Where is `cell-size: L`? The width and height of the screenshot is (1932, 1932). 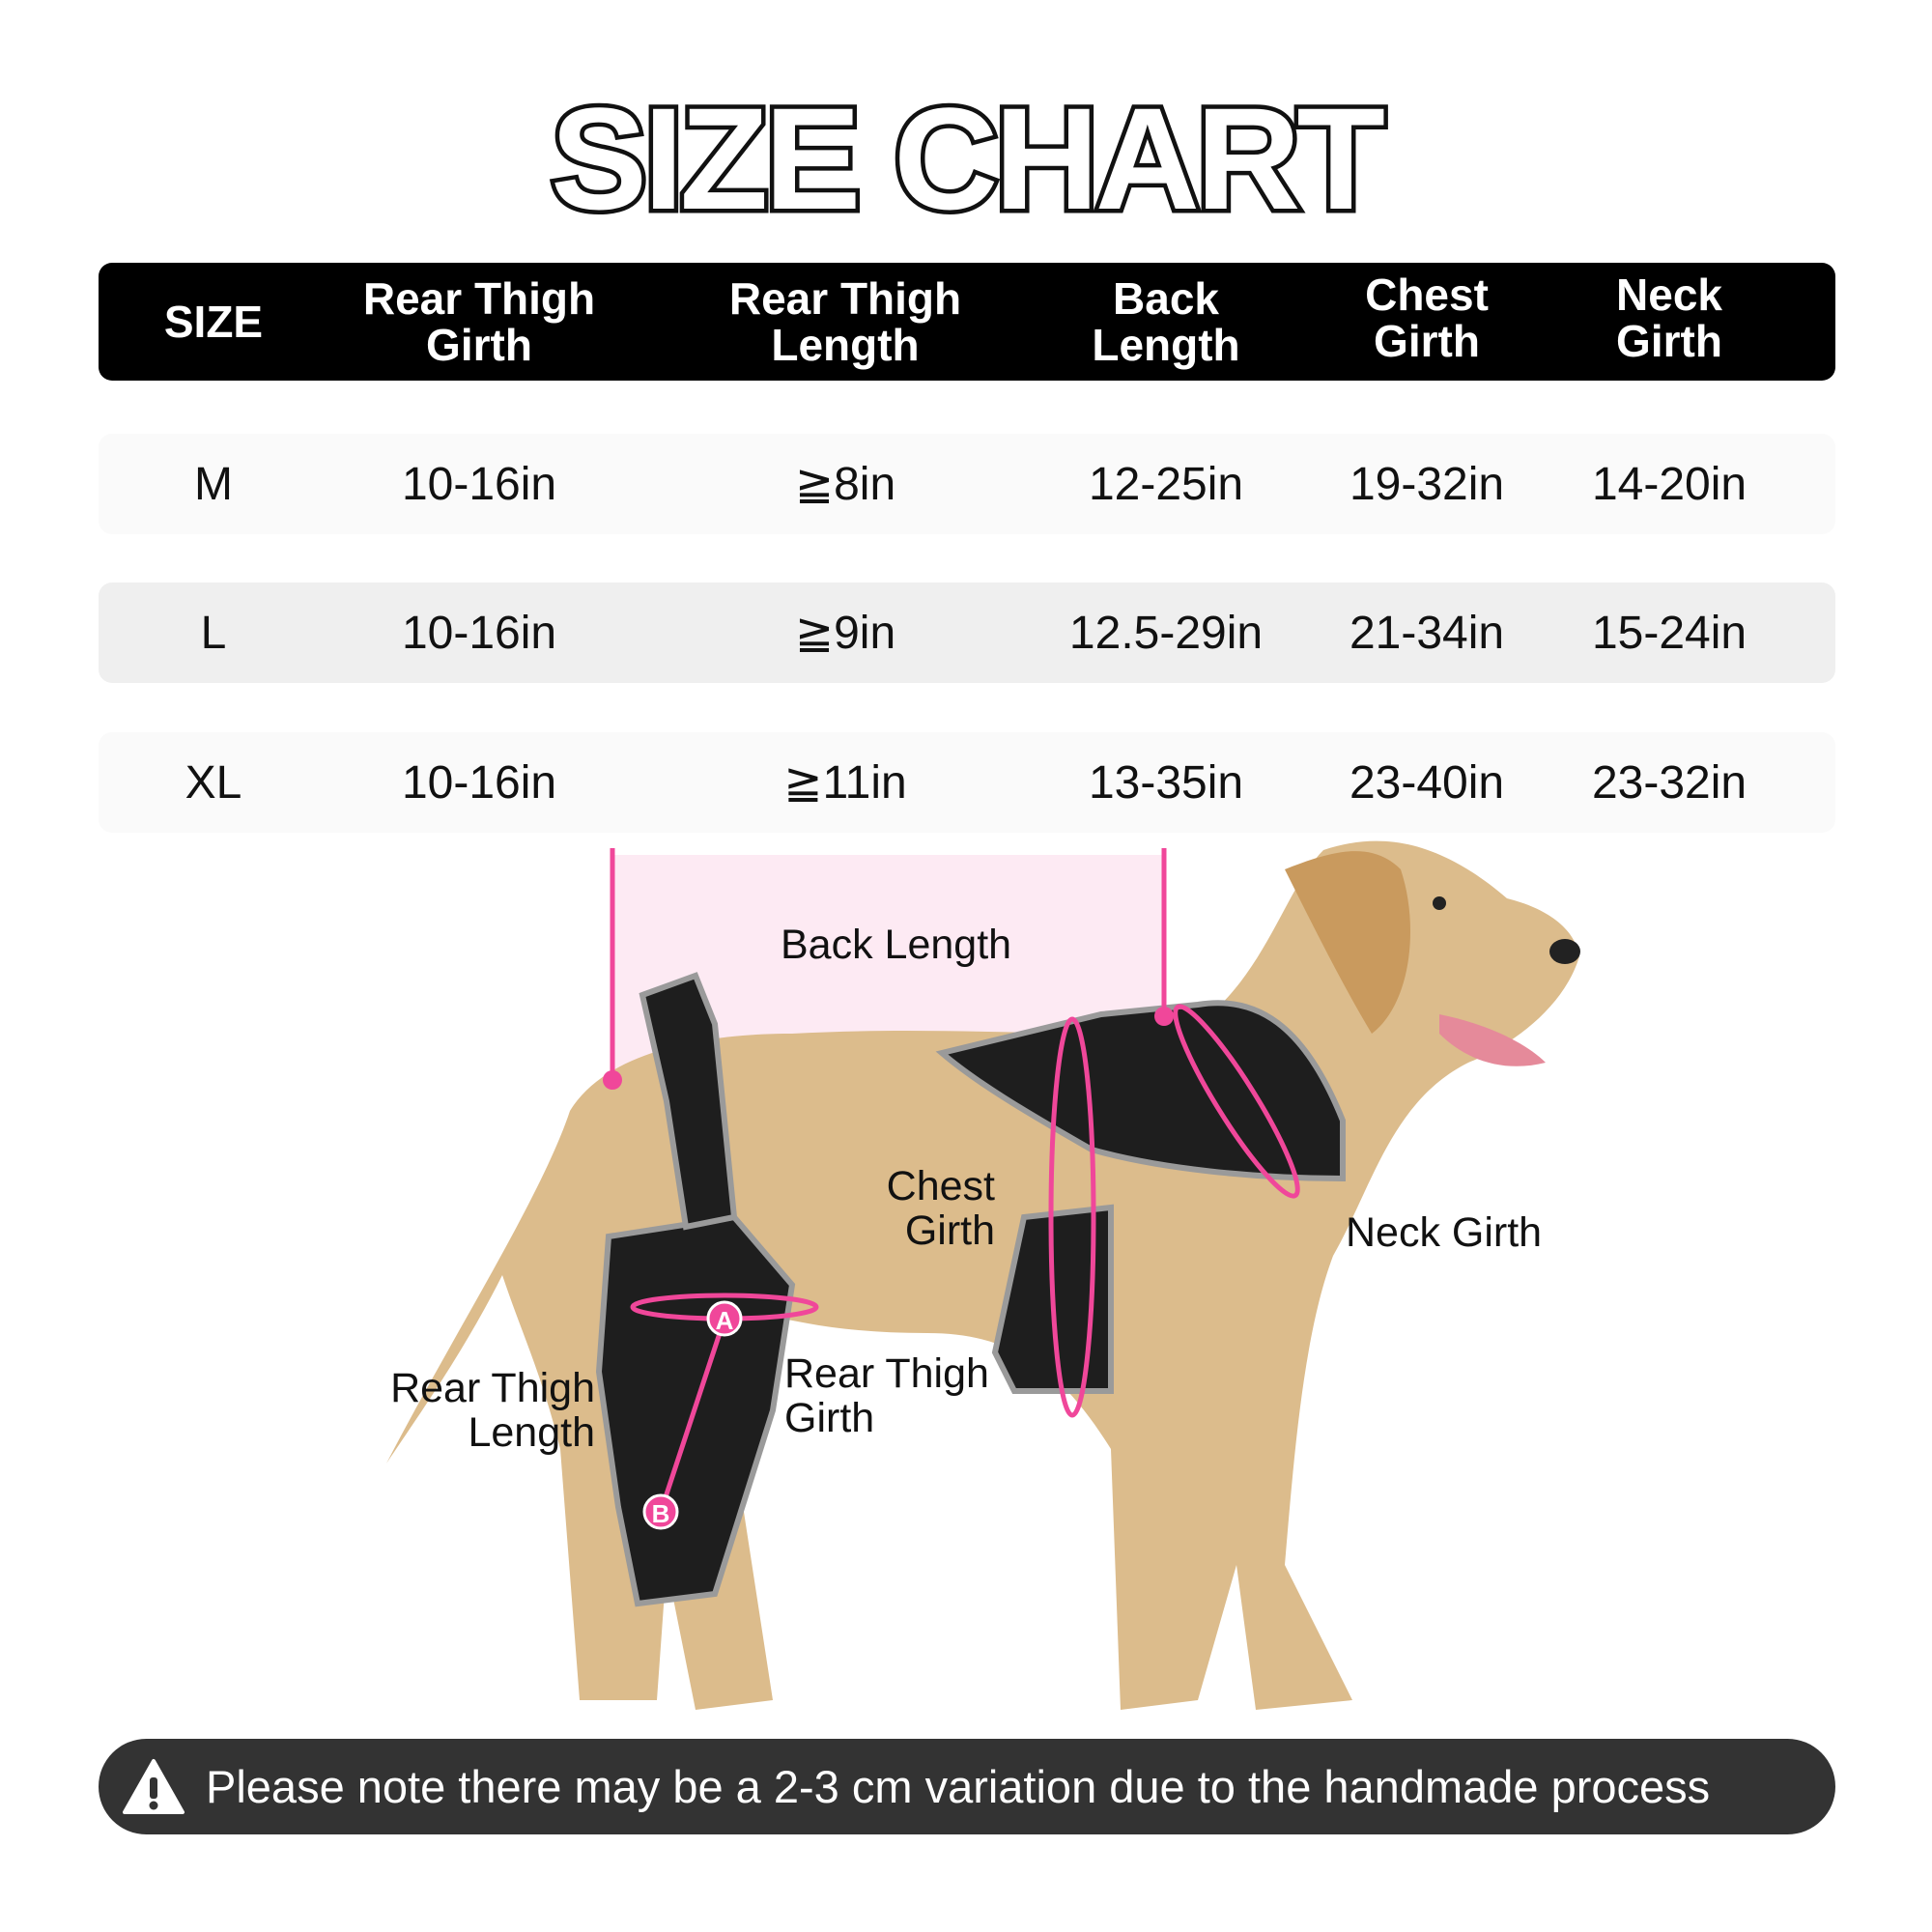
cell-size: L is located at coordinates (213, 633).